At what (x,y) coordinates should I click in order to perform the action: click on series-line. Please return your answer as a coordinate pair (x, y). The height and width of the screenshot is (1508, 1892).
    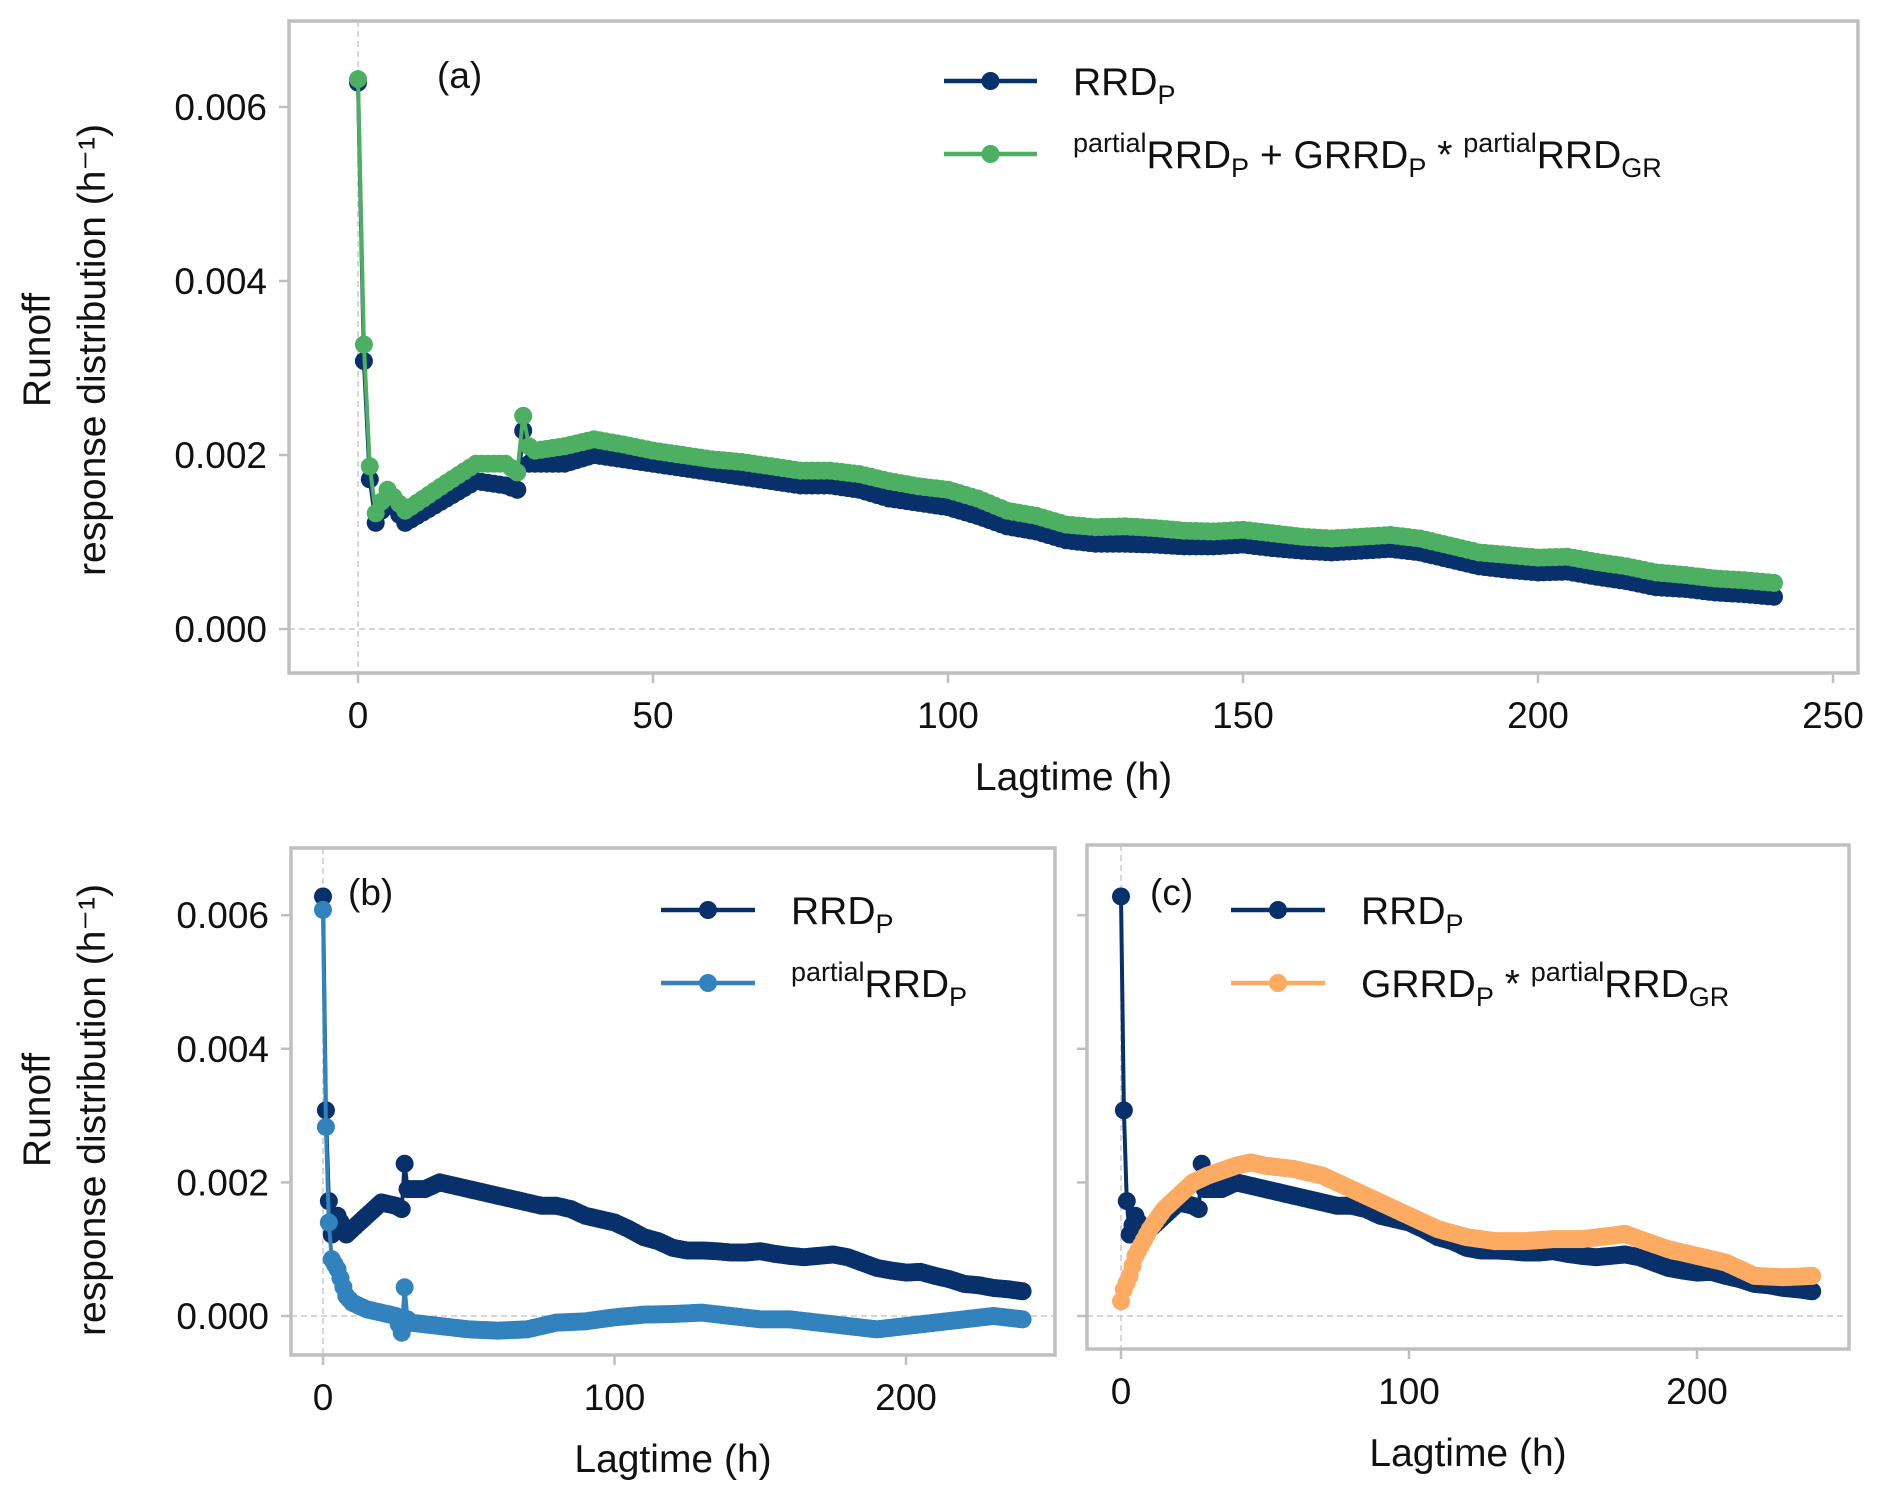
    Looking at the image, I should click on (672, 1095).